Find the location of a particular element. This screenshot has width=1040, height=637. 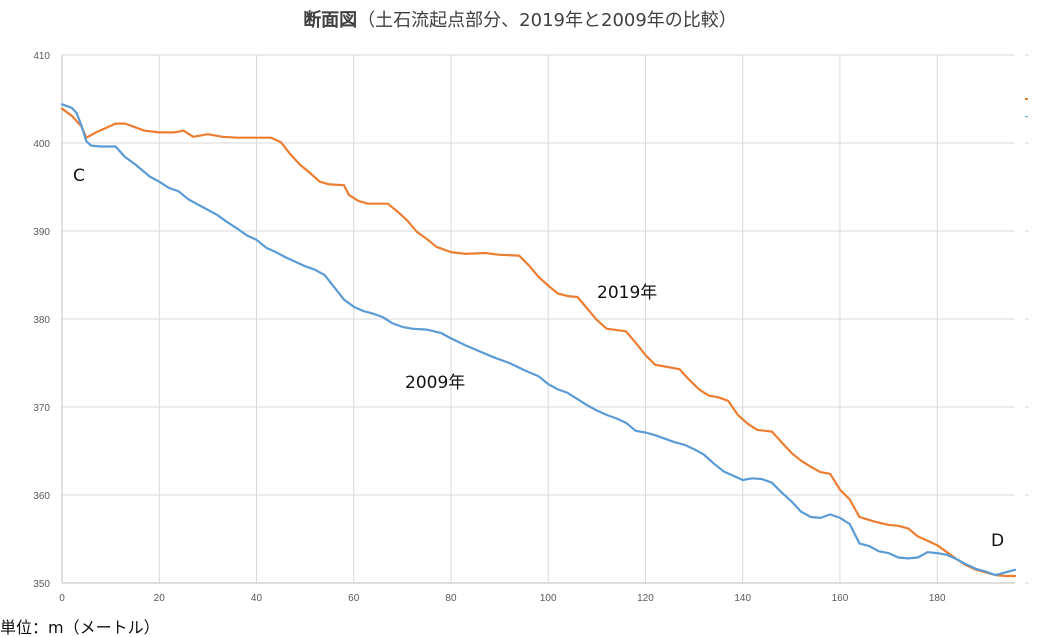

x-tick-label: 180 is located at coordinates (937, 598).